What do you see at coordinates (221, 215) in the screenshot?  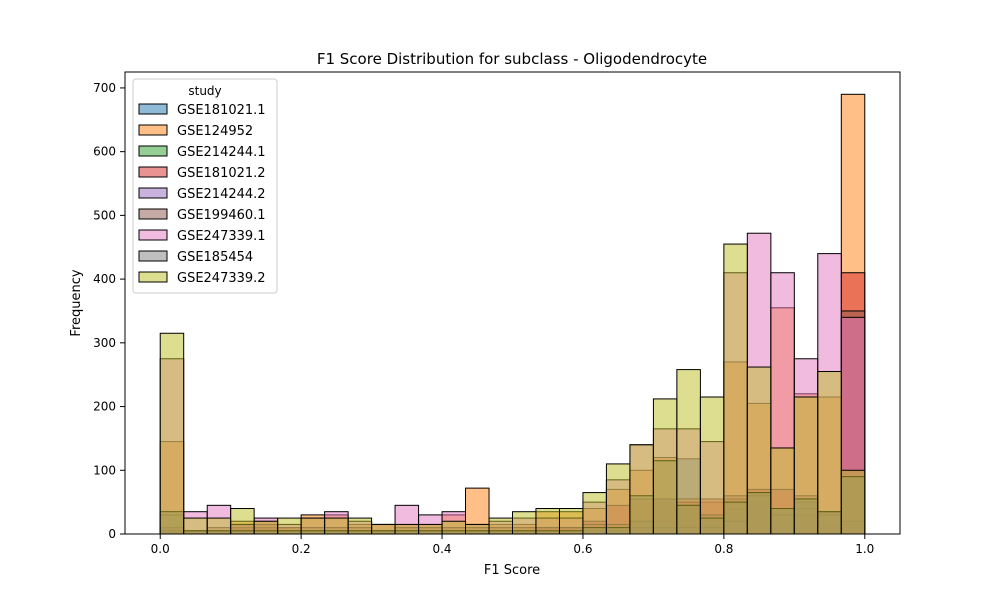 I see `legend-label: GSE199460.1` at bounding box center [221, 215].